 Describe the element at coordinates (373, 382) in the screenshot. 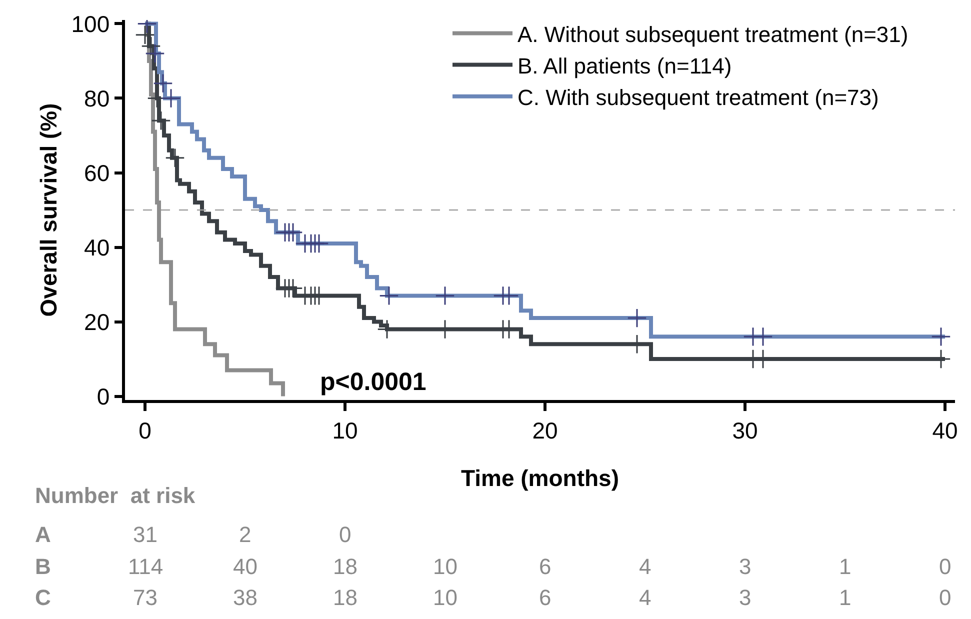

I see `annotation: p<0.0001` at that location.